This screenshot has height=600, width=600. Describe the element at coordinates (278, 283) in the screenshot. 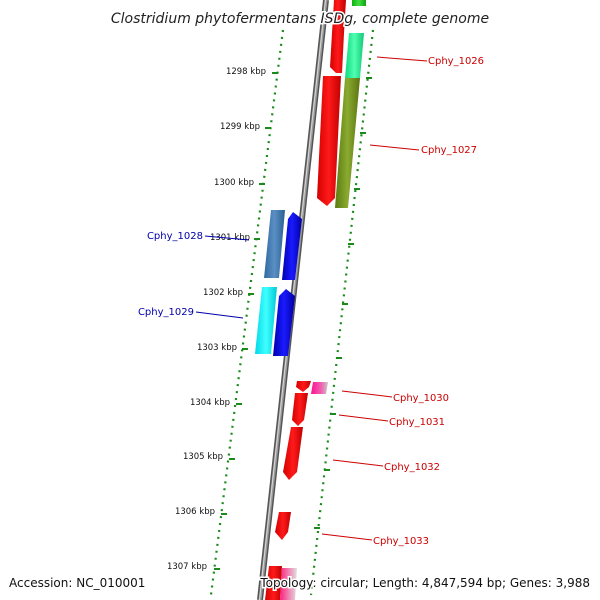

I see `reverse-genes` at that location.